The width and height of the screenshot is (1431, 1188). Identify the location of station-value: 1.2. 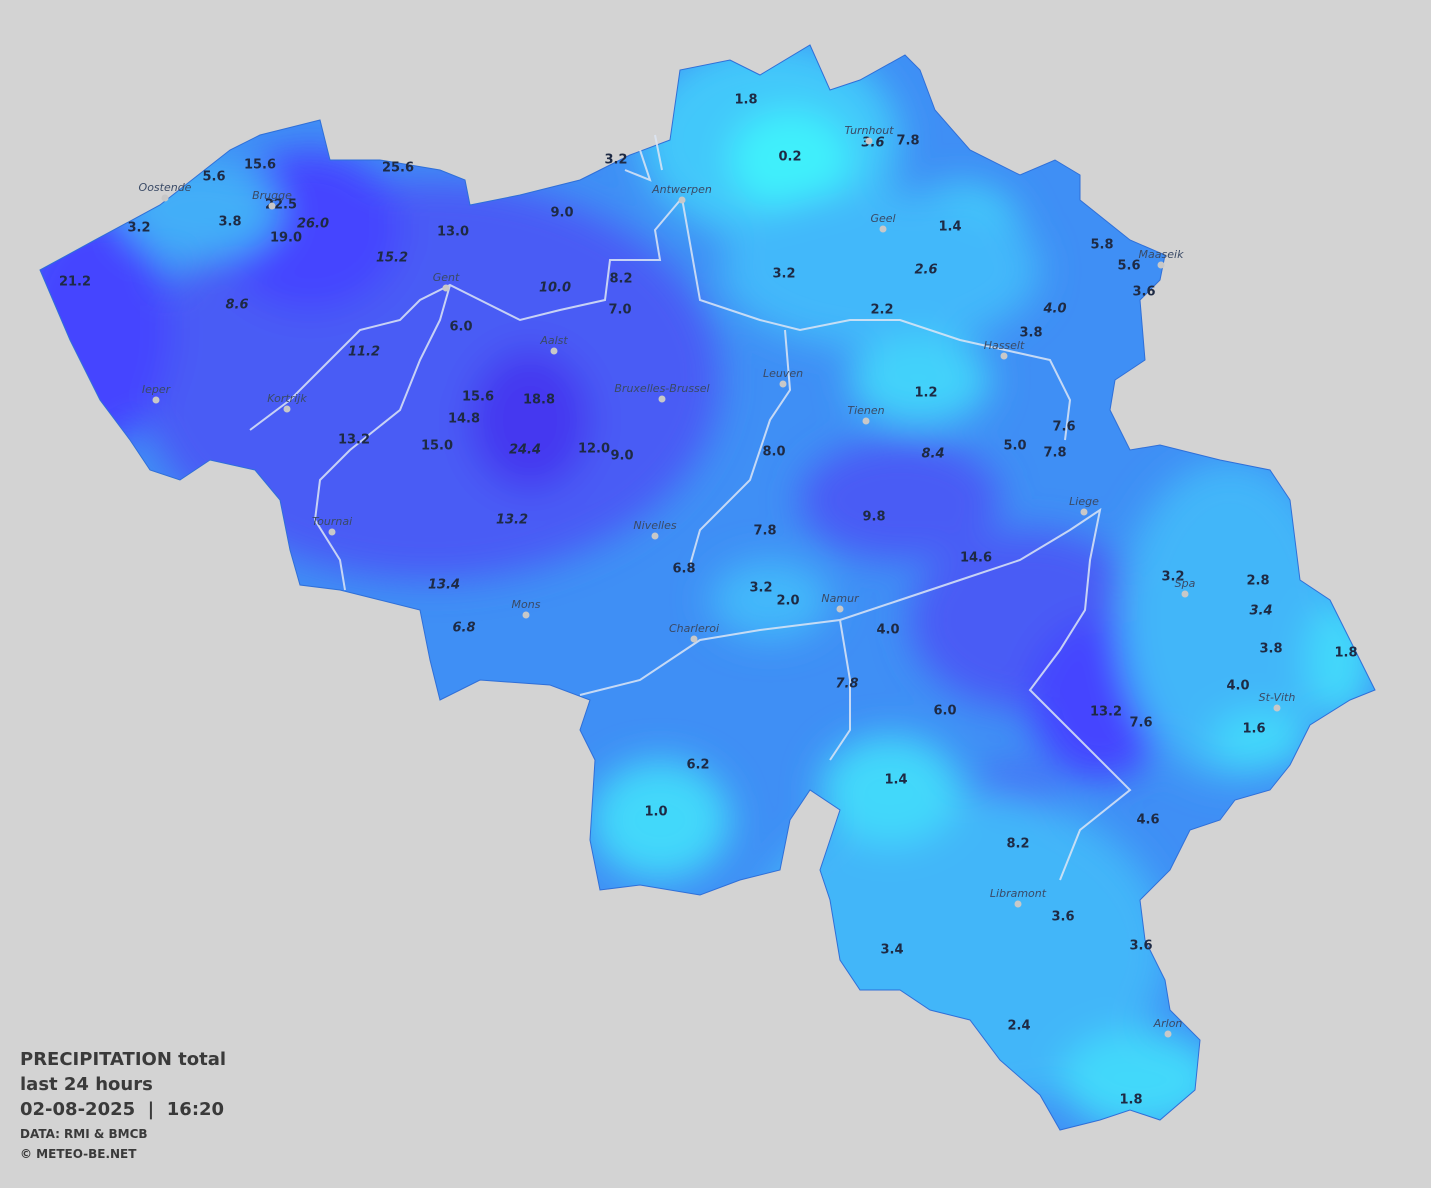
(925, 393).